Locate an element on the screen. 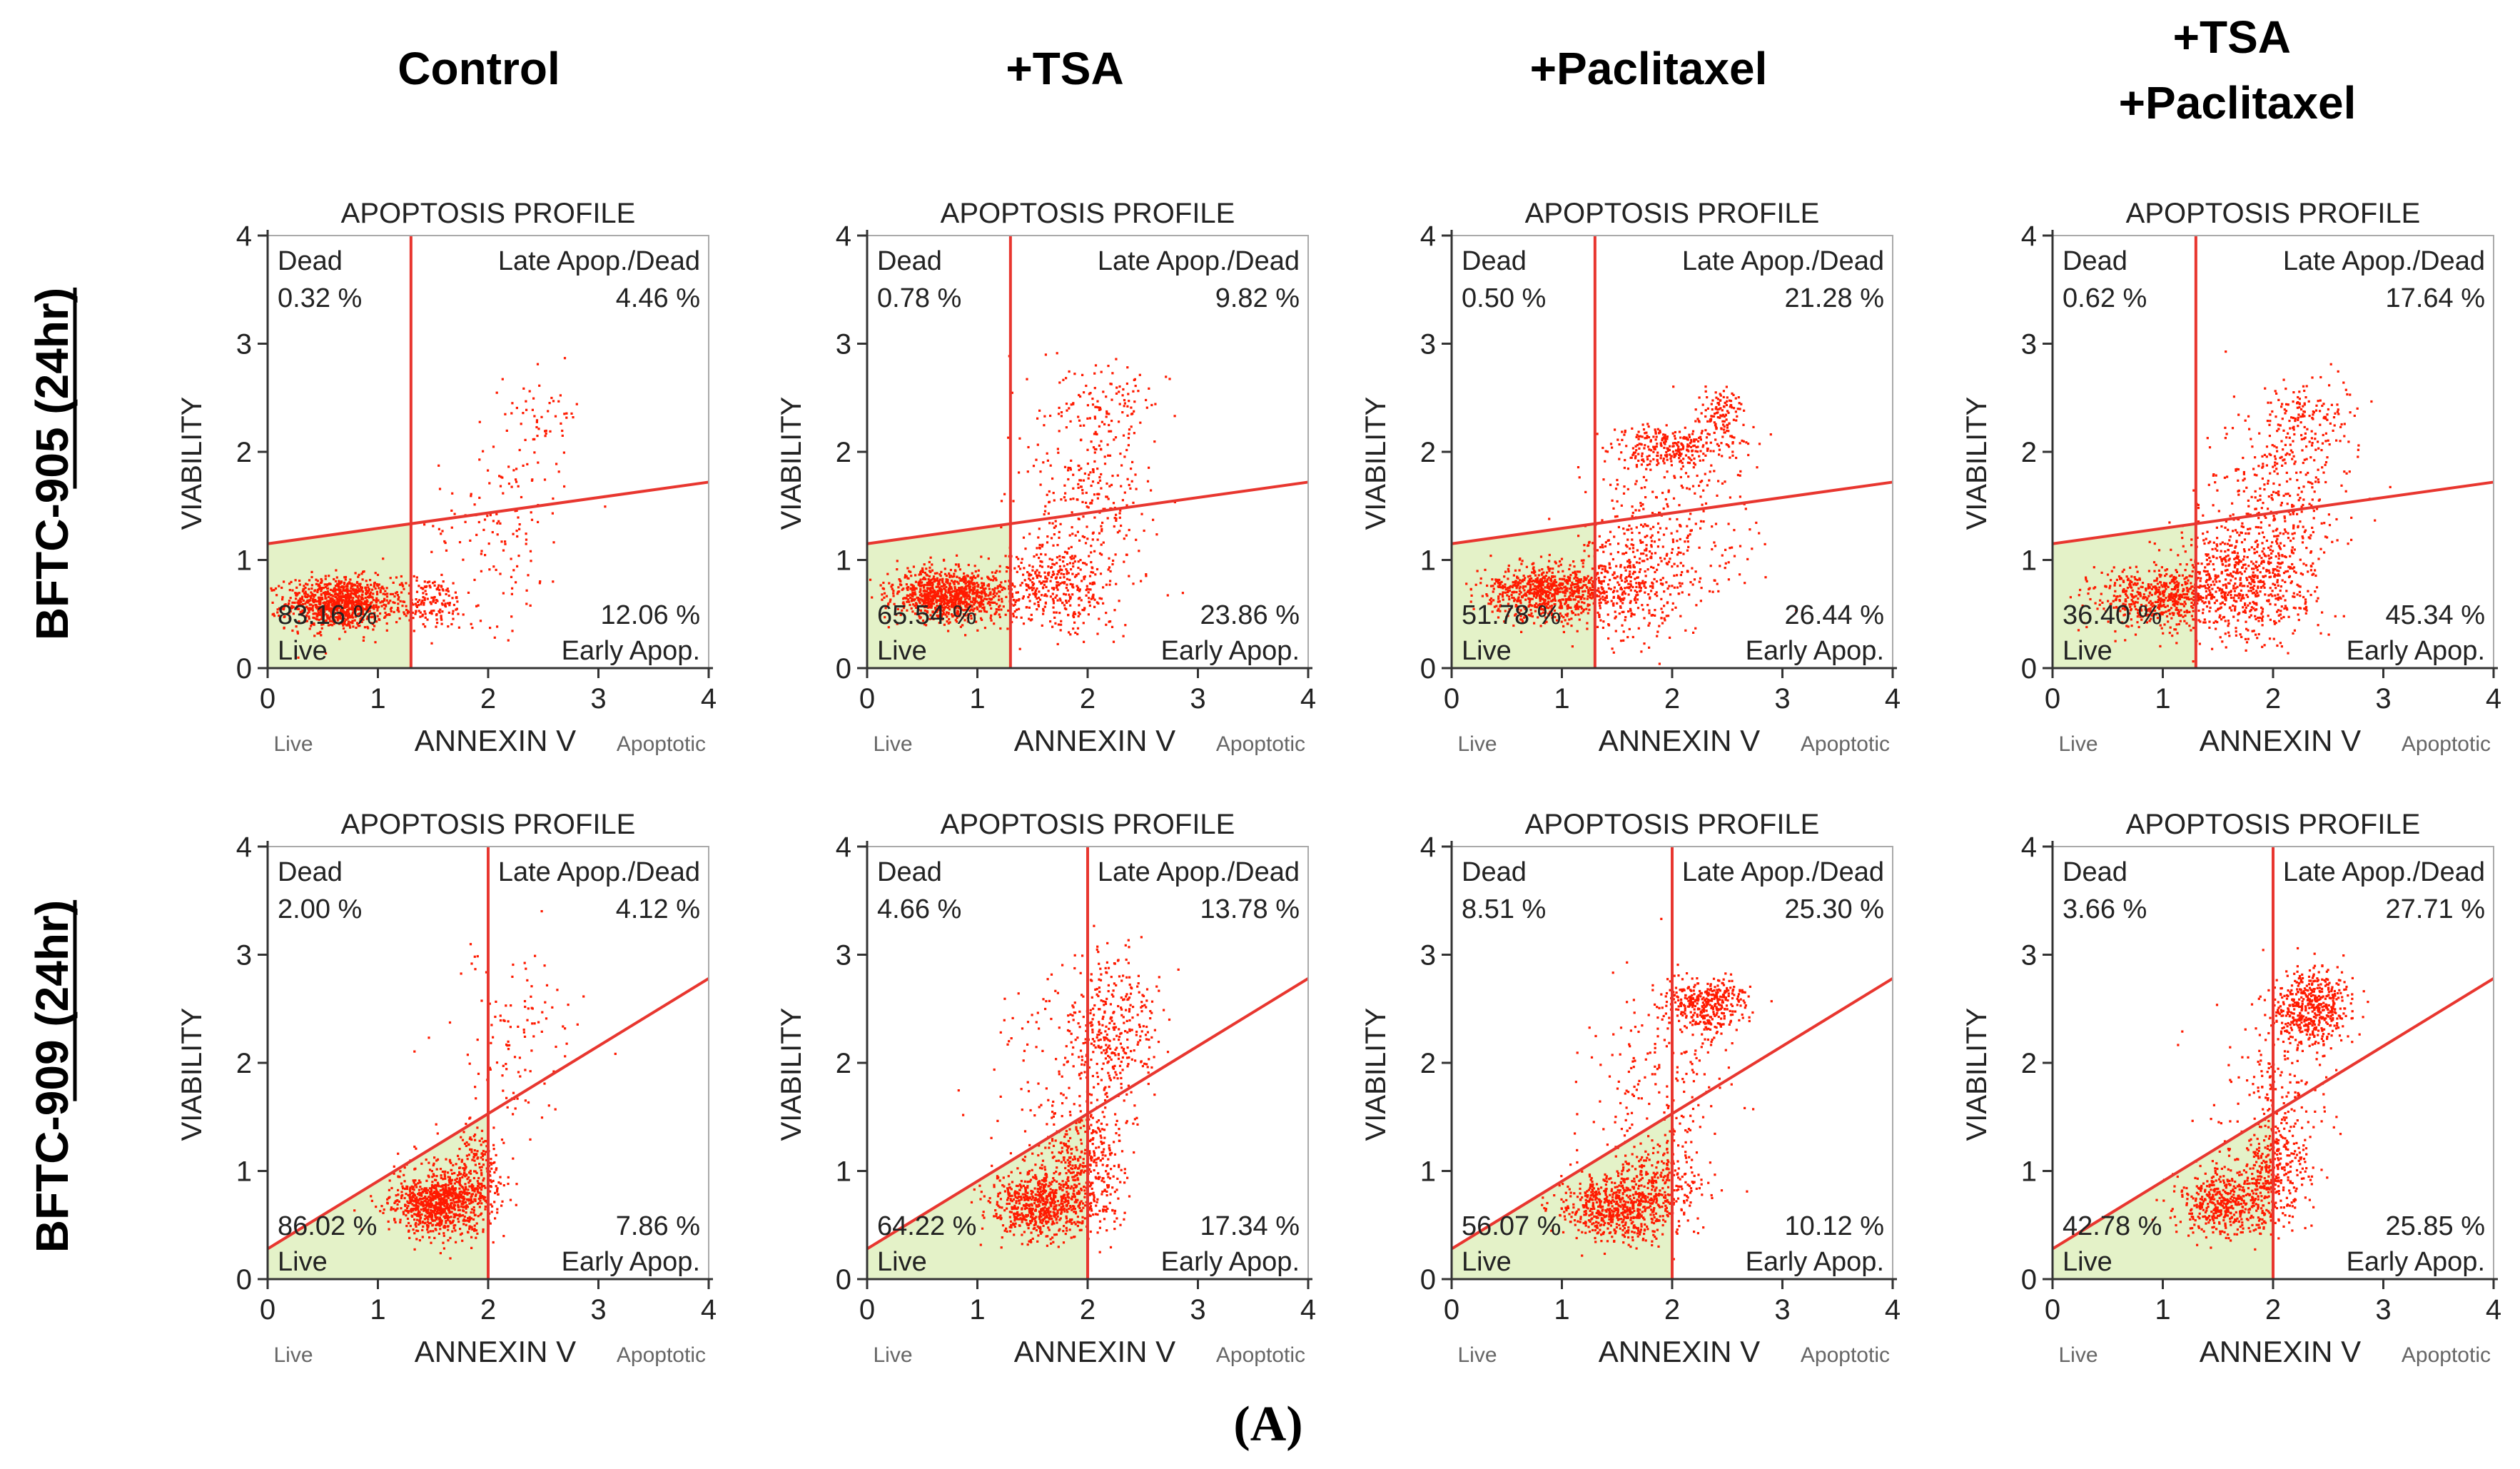  panel-1-2-x-label: ANNEXIN V is located at coordinates (1094, 740).